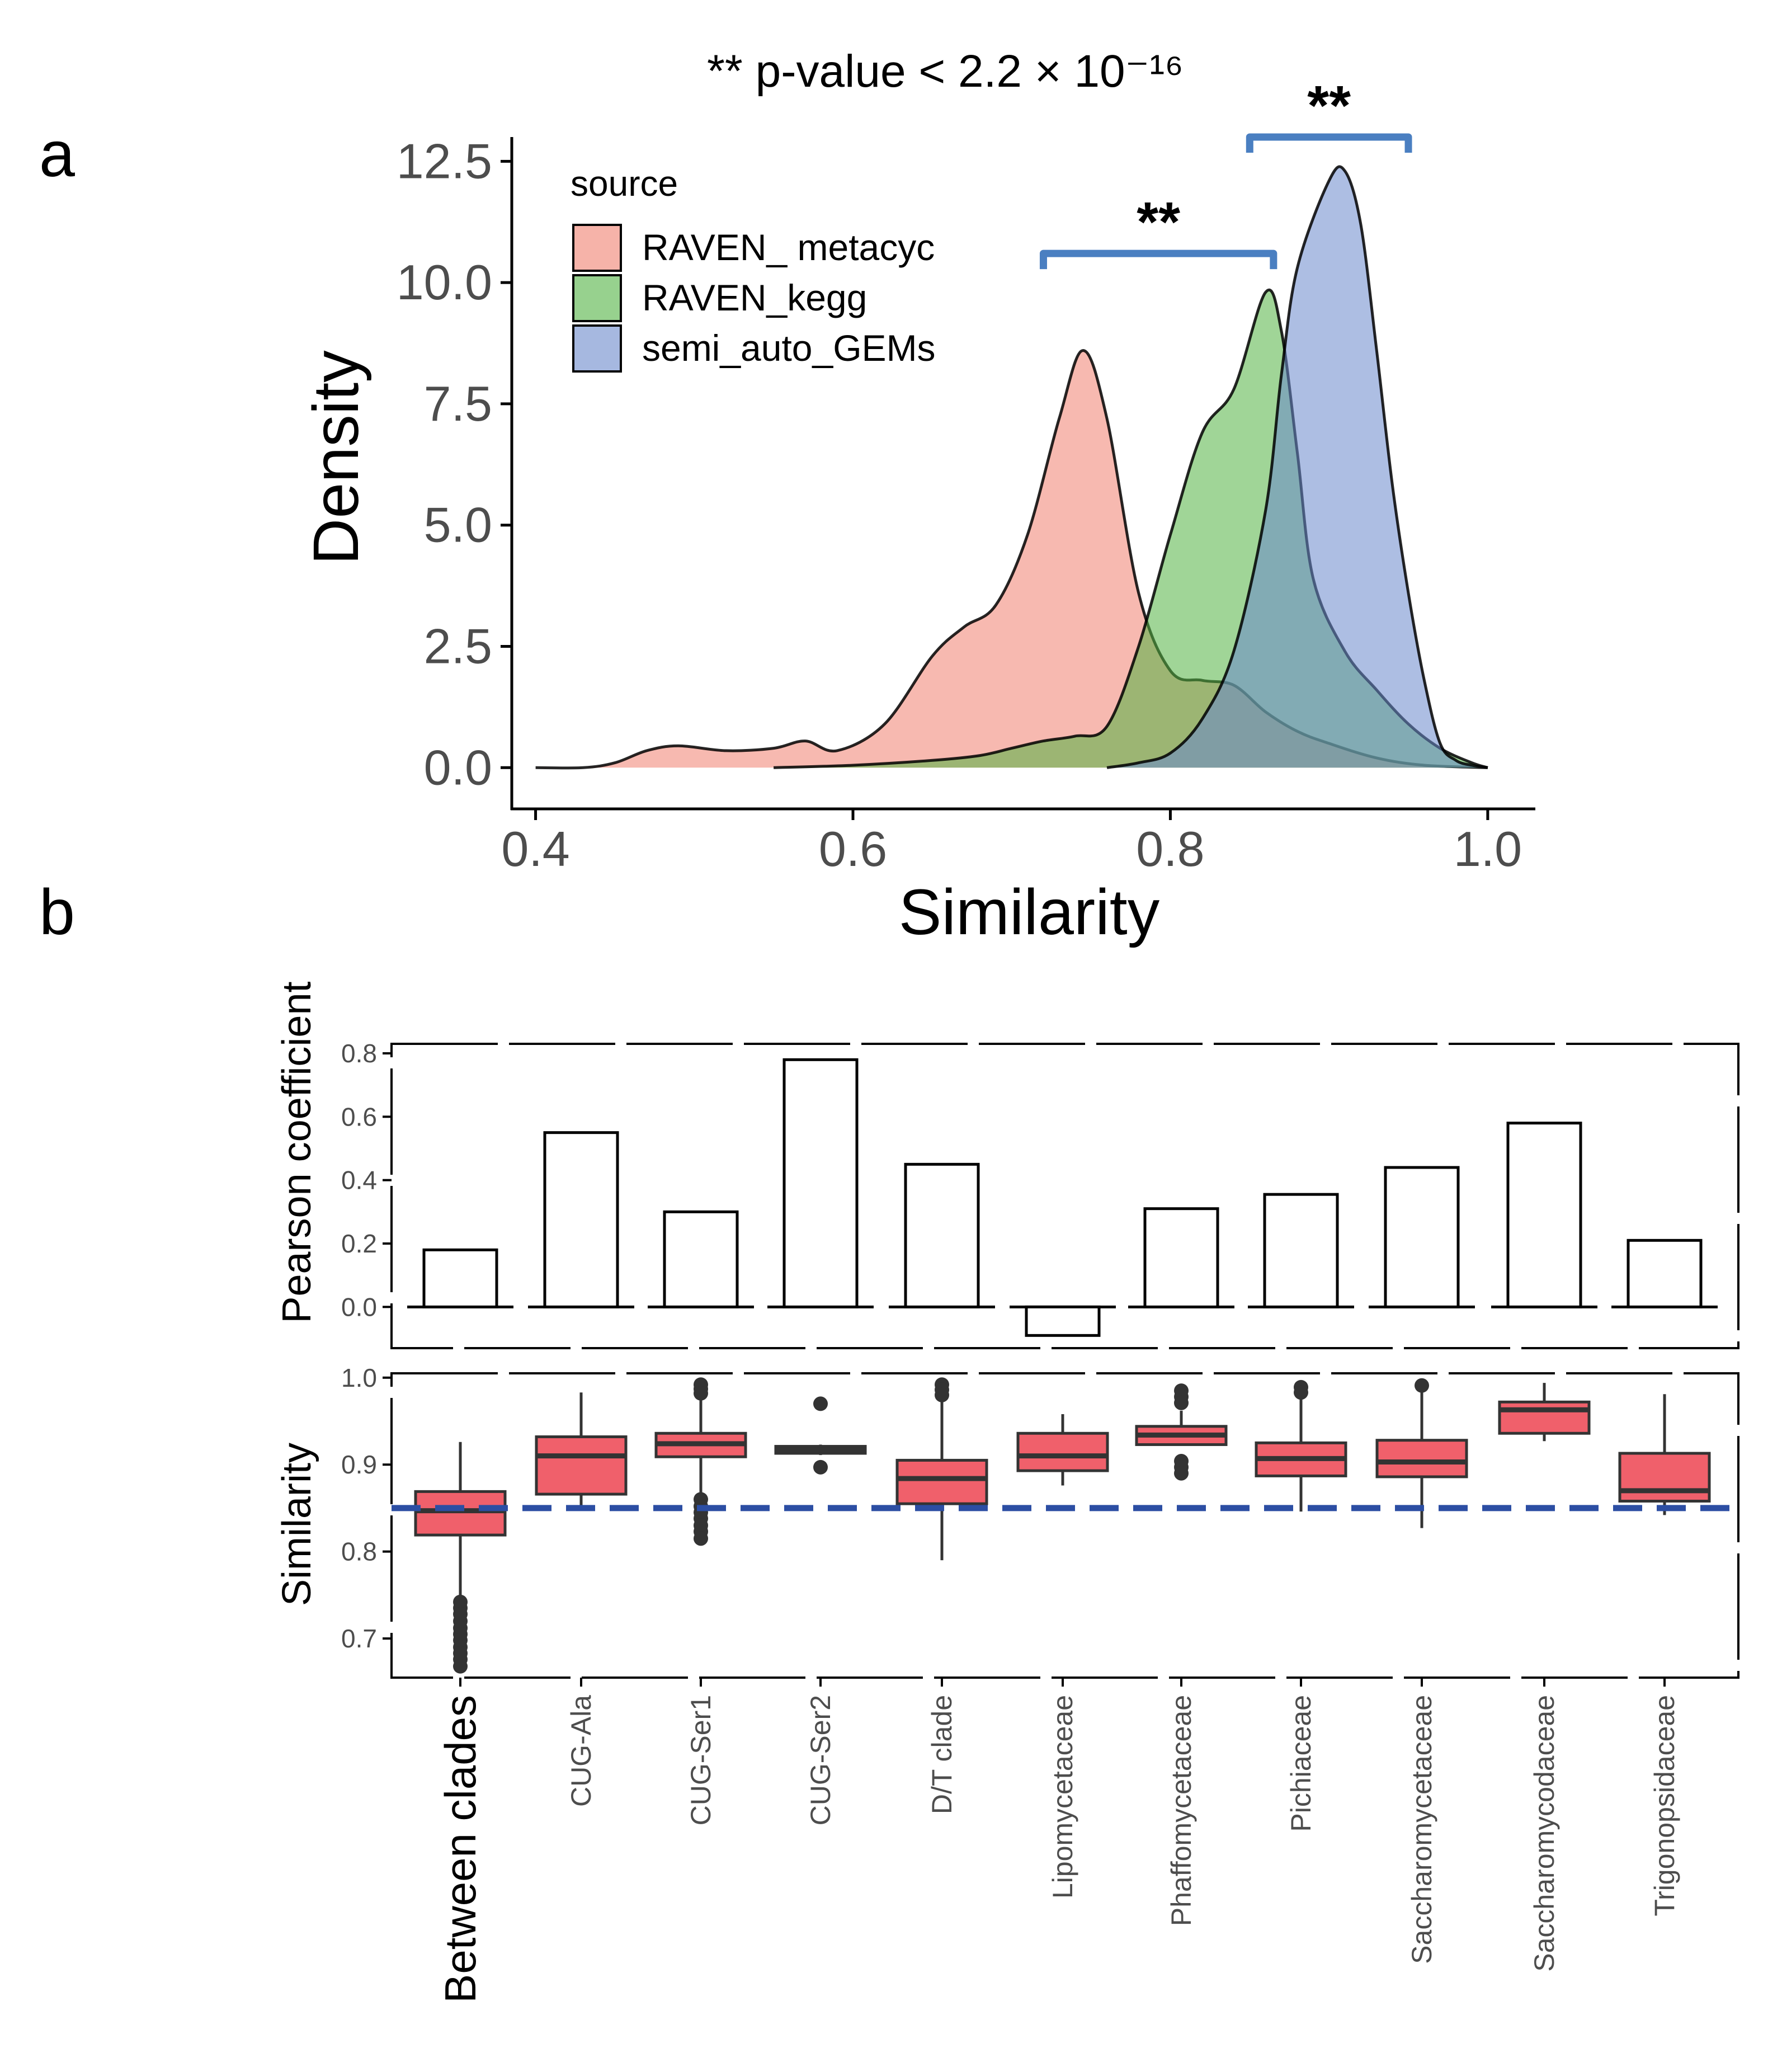 This screenshot has height=2072, width=1782. What do you see at coordinates (535, 849) in the screenshot?
I see `density-x-tick-label: 0.4` at bounding box center [535, 849].